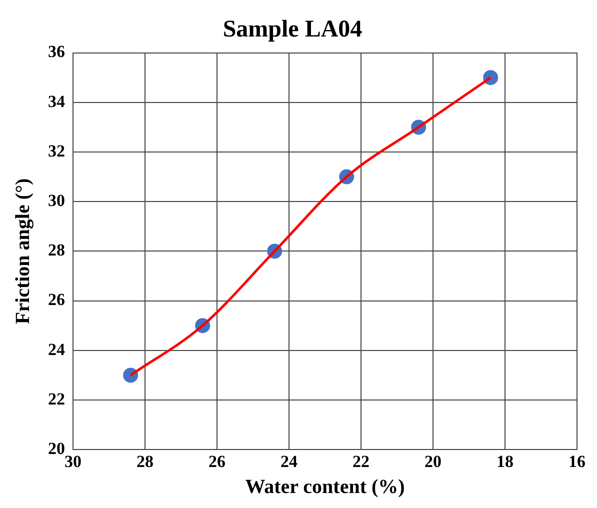 Image resolution: width=597 pixels, height=508 pixels. What do you see at coordinates (289, 462) in the screenshot?
I see `x-tick-label: 24` at bounding box center [289, 462].